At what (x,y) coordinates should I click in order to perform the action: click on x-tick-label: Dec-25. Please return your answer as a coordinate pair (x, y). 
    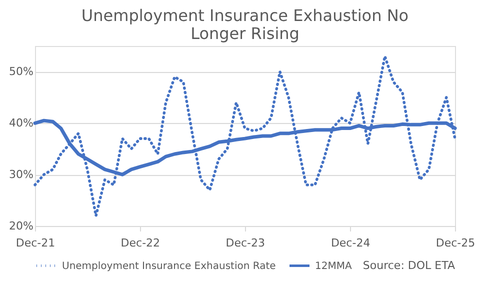
    Looking at the image, I should click on (456, 243).